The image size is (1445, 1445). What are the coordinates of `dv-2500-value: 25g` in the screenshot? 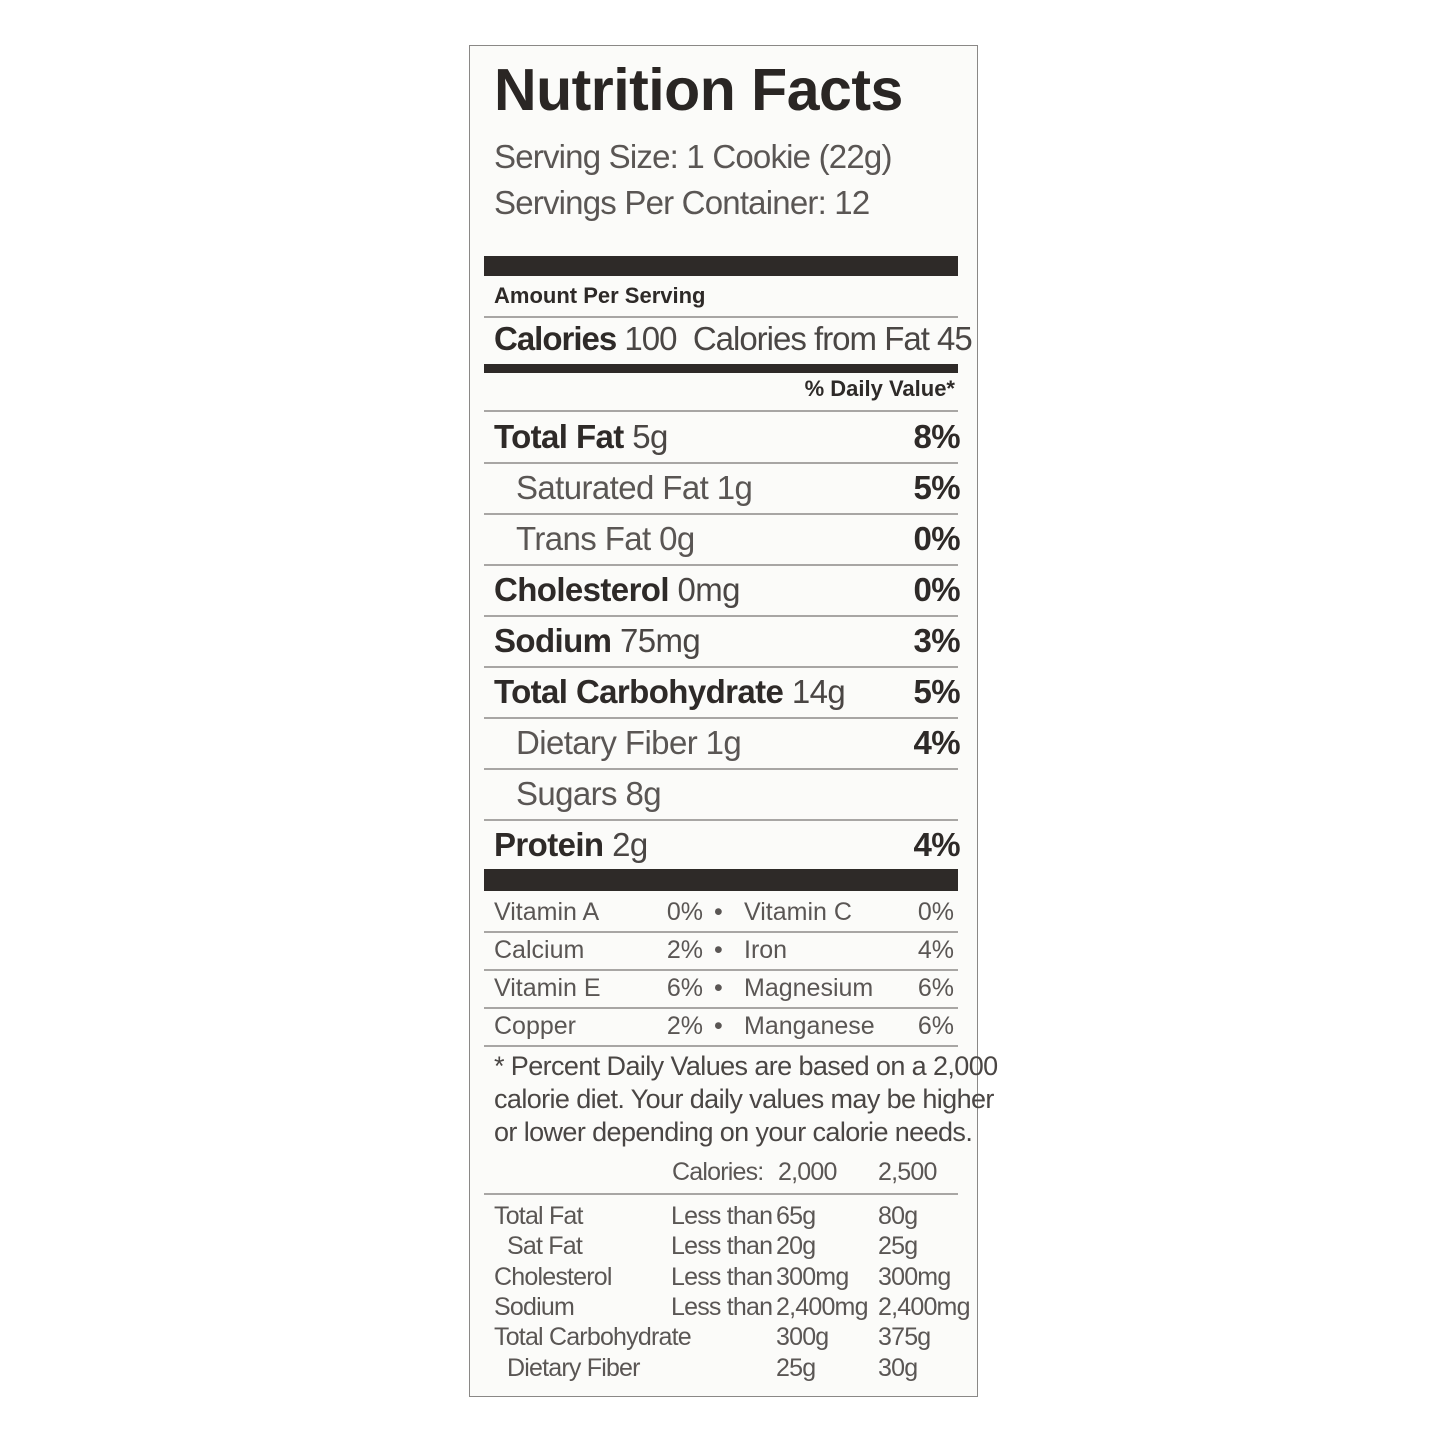 It's located at (898, 1246).